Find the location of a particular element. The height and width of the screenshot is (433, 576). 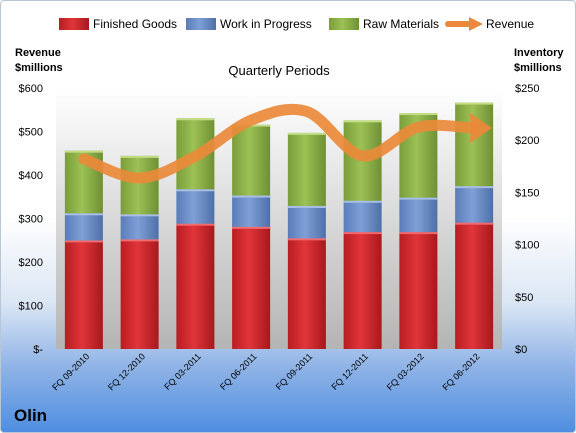

category-label: FQ 03-2012 is located at coordinates (405, 371).